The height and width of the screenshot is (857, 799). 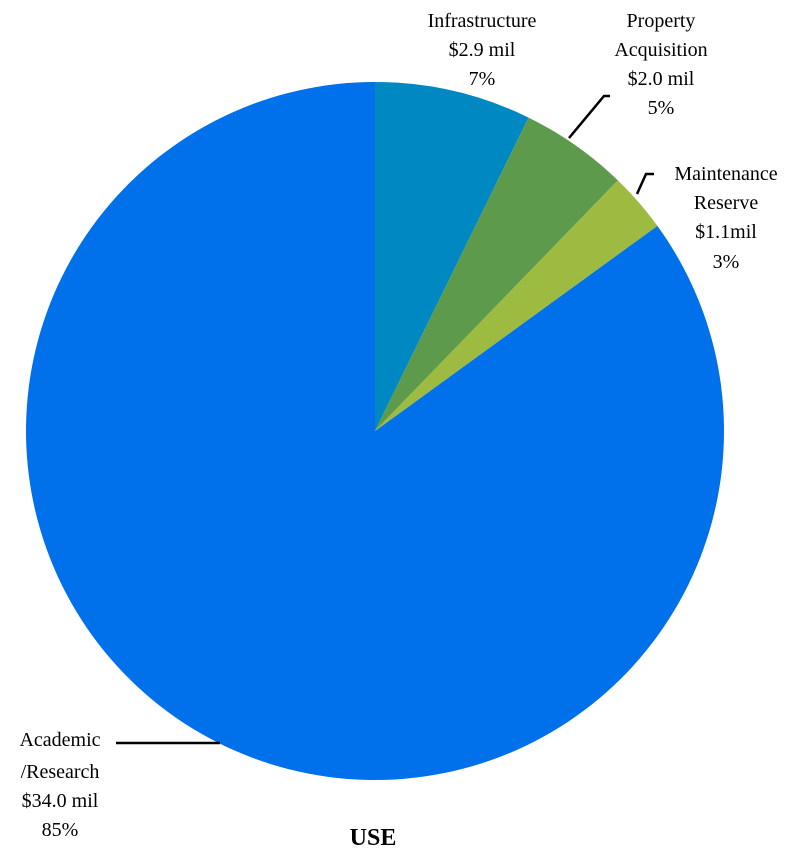 What do you see at coordinates (660, 50) in the screenshot?
I see `label-property-line2: Acquisition` at bounding box center [660, 50].